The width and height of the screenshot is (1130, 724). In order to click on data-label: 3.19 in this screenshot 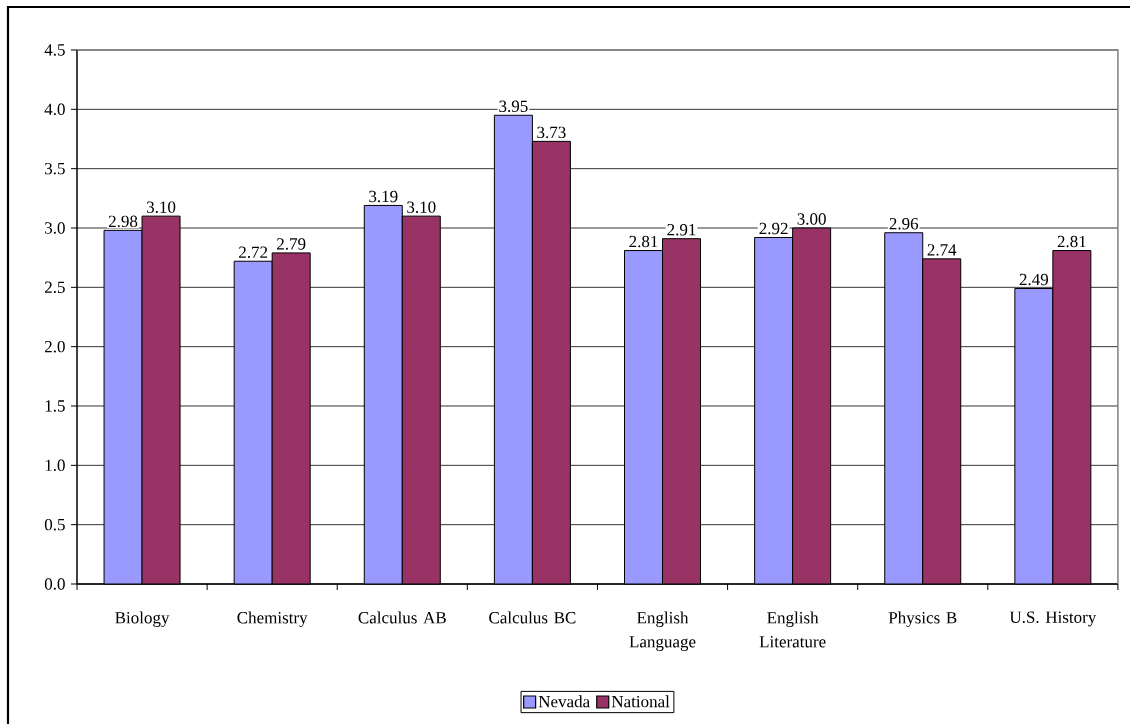, I will do `click(383, 196)`.